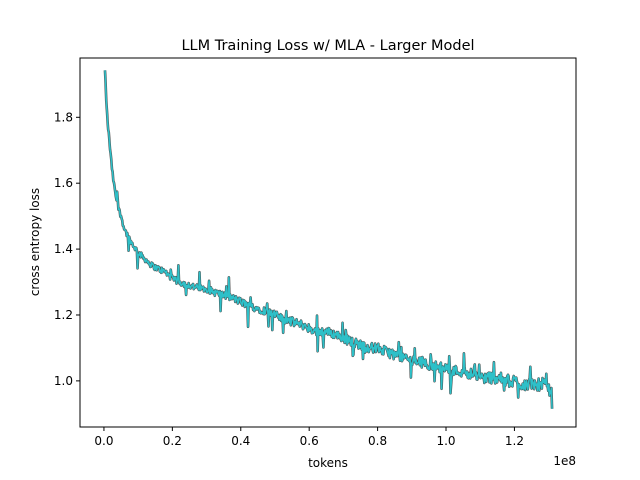 The image size is (640, 480). I want to click on y-axis-label: cross entropy loss, so click(35, 242).